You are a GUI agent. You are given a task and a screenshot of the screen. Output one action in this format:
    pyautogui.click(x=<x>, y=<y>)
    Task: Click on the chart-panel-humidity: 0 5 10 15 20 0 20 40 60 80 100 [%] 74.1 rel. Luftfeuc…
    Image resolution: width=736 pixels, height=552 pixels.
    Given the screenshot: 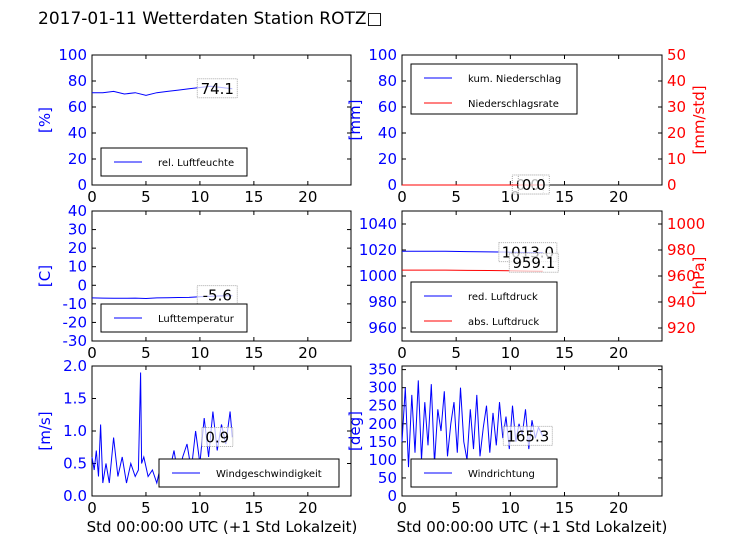 What is the action you would take?
    pyautogui.click(x=194, y=126)
    